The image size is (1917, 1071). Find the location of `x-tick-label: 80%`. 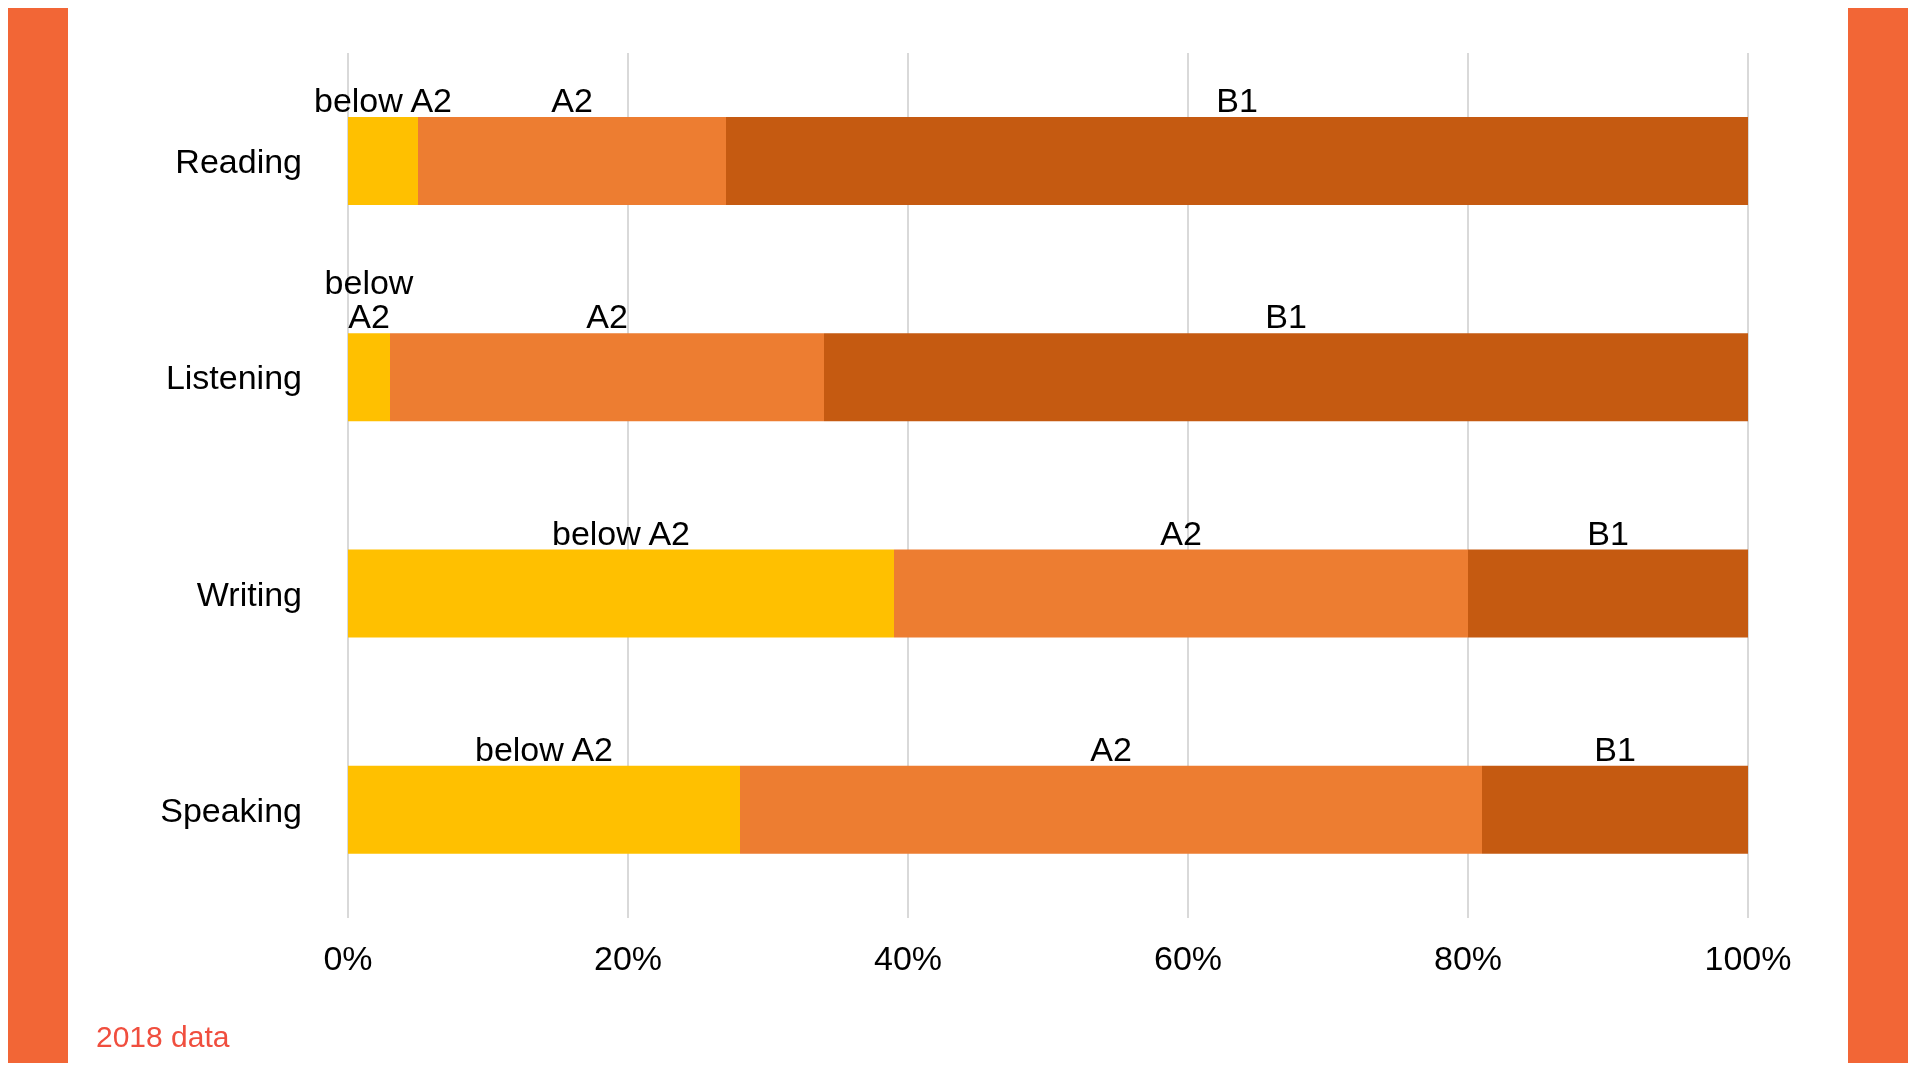

x-tick-label: 80% is located at coordinates (1468, 958).